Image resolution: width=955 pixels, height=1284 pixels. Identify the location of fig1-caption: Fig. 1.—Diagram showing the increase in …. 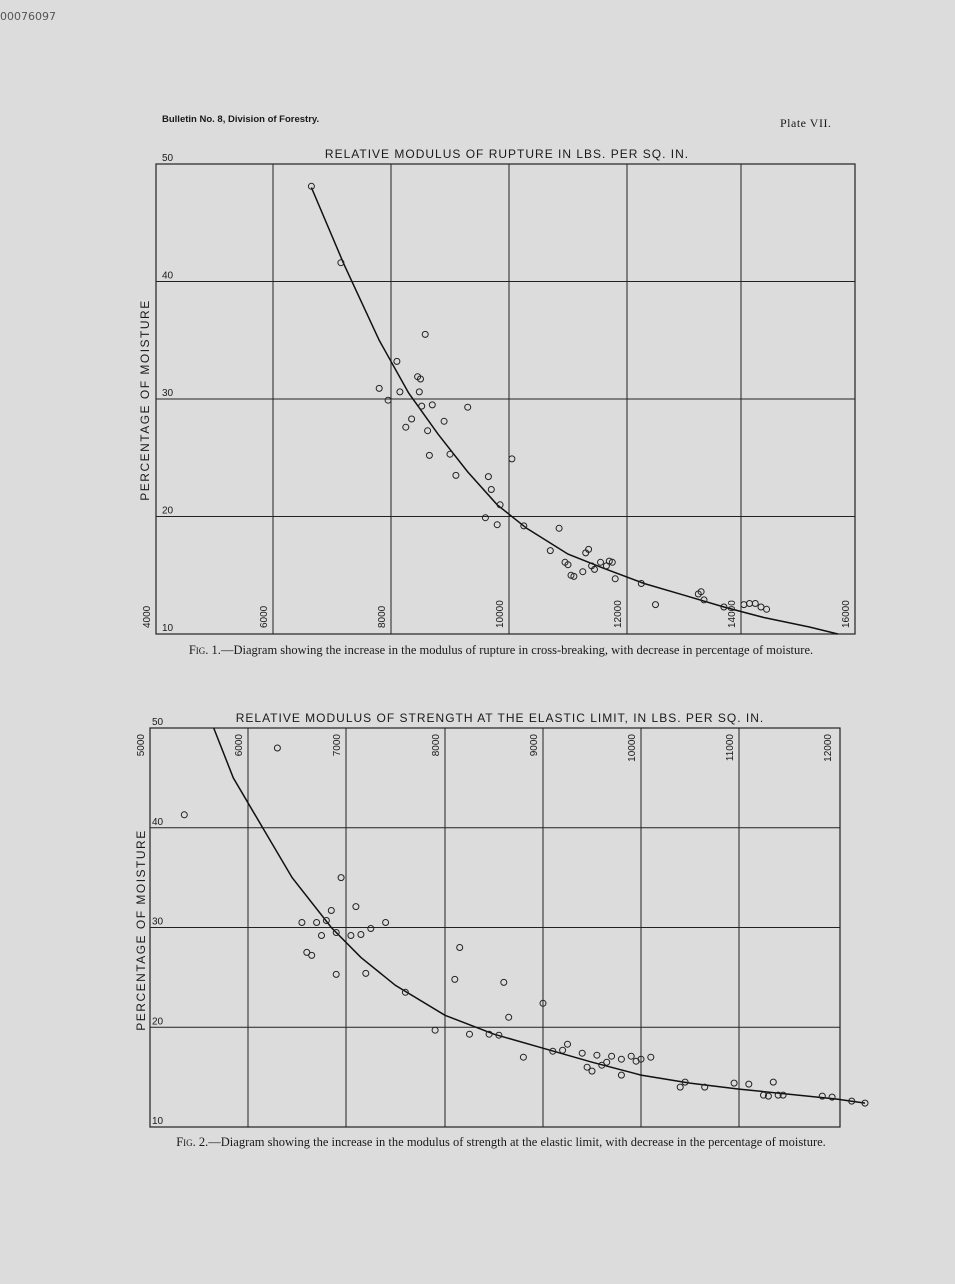
(501, 650).